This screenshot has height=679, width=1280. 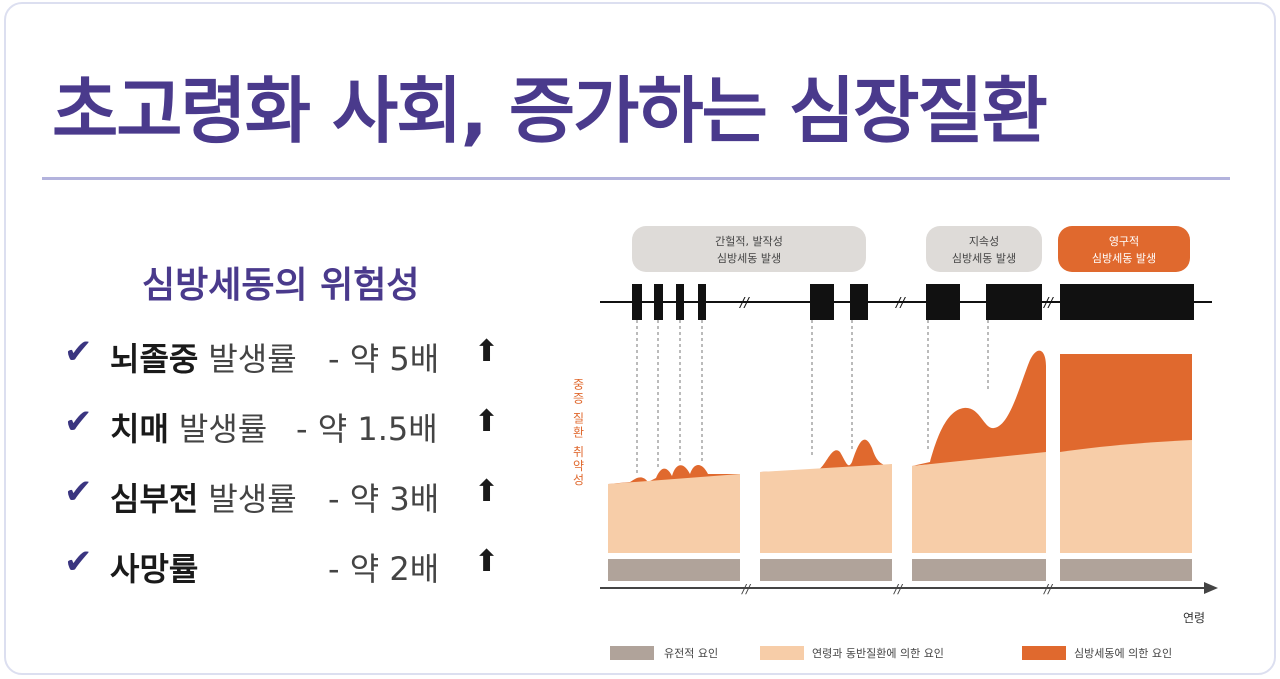 What do you see at coordinates (636, 178) in the screenshot?
I see `title-divider` at bounding box center [636, 178].